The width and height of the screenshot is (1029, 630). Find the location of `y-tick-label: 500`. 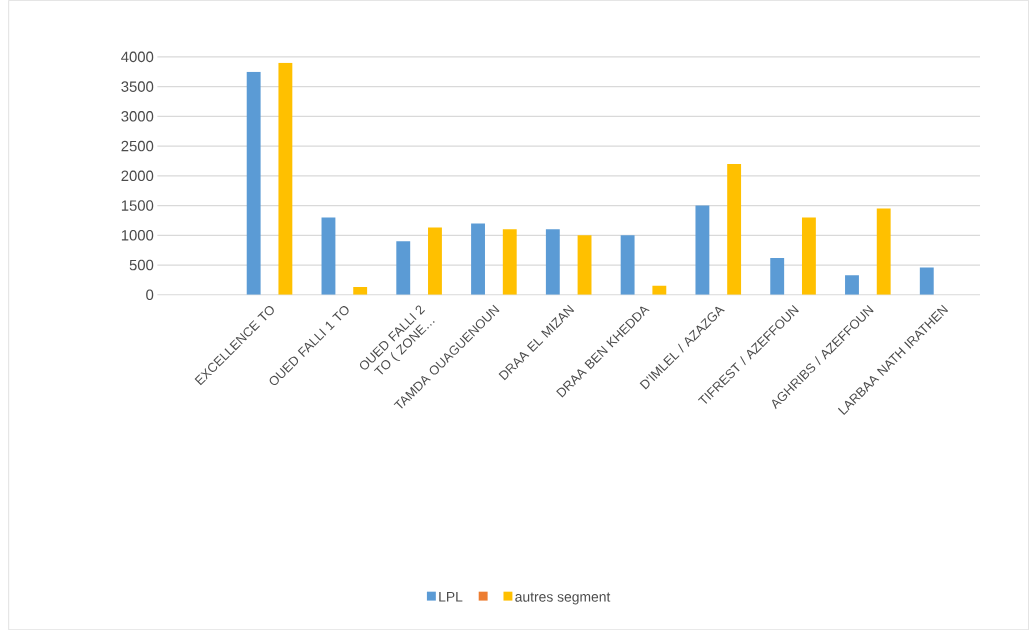

y-tick-label: 500 is located at coordinates (141, 265).